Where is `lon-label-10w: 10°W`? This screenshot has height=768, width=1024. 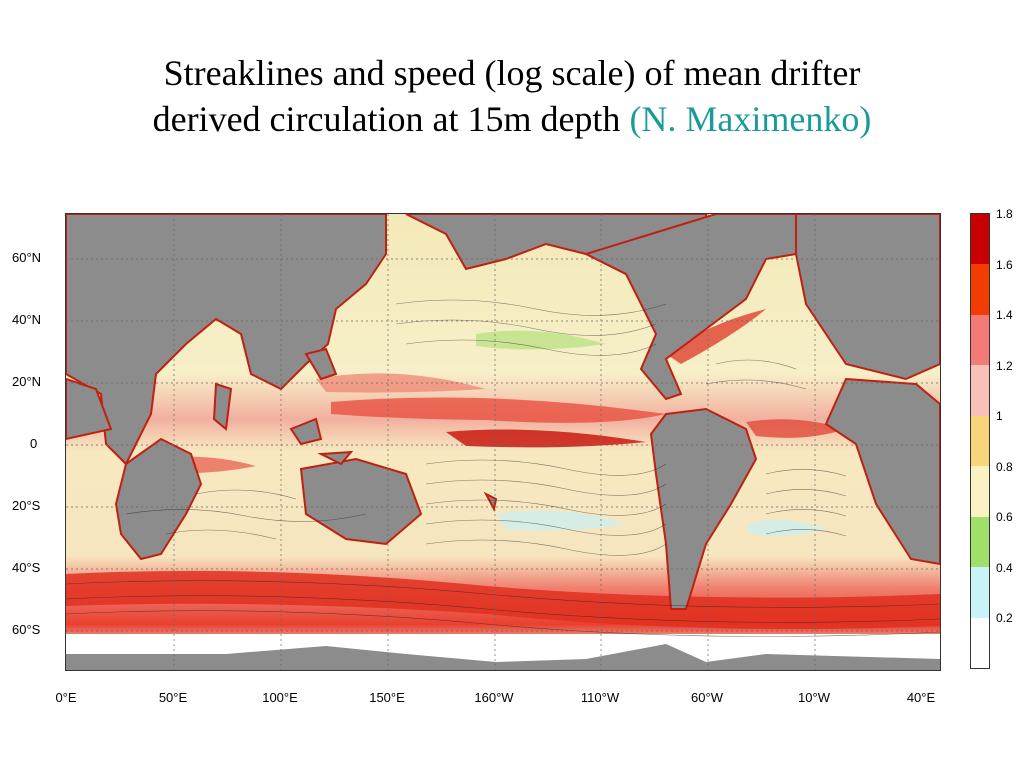
lon-label-10w: 10°W is located at coordinates (814, 697).